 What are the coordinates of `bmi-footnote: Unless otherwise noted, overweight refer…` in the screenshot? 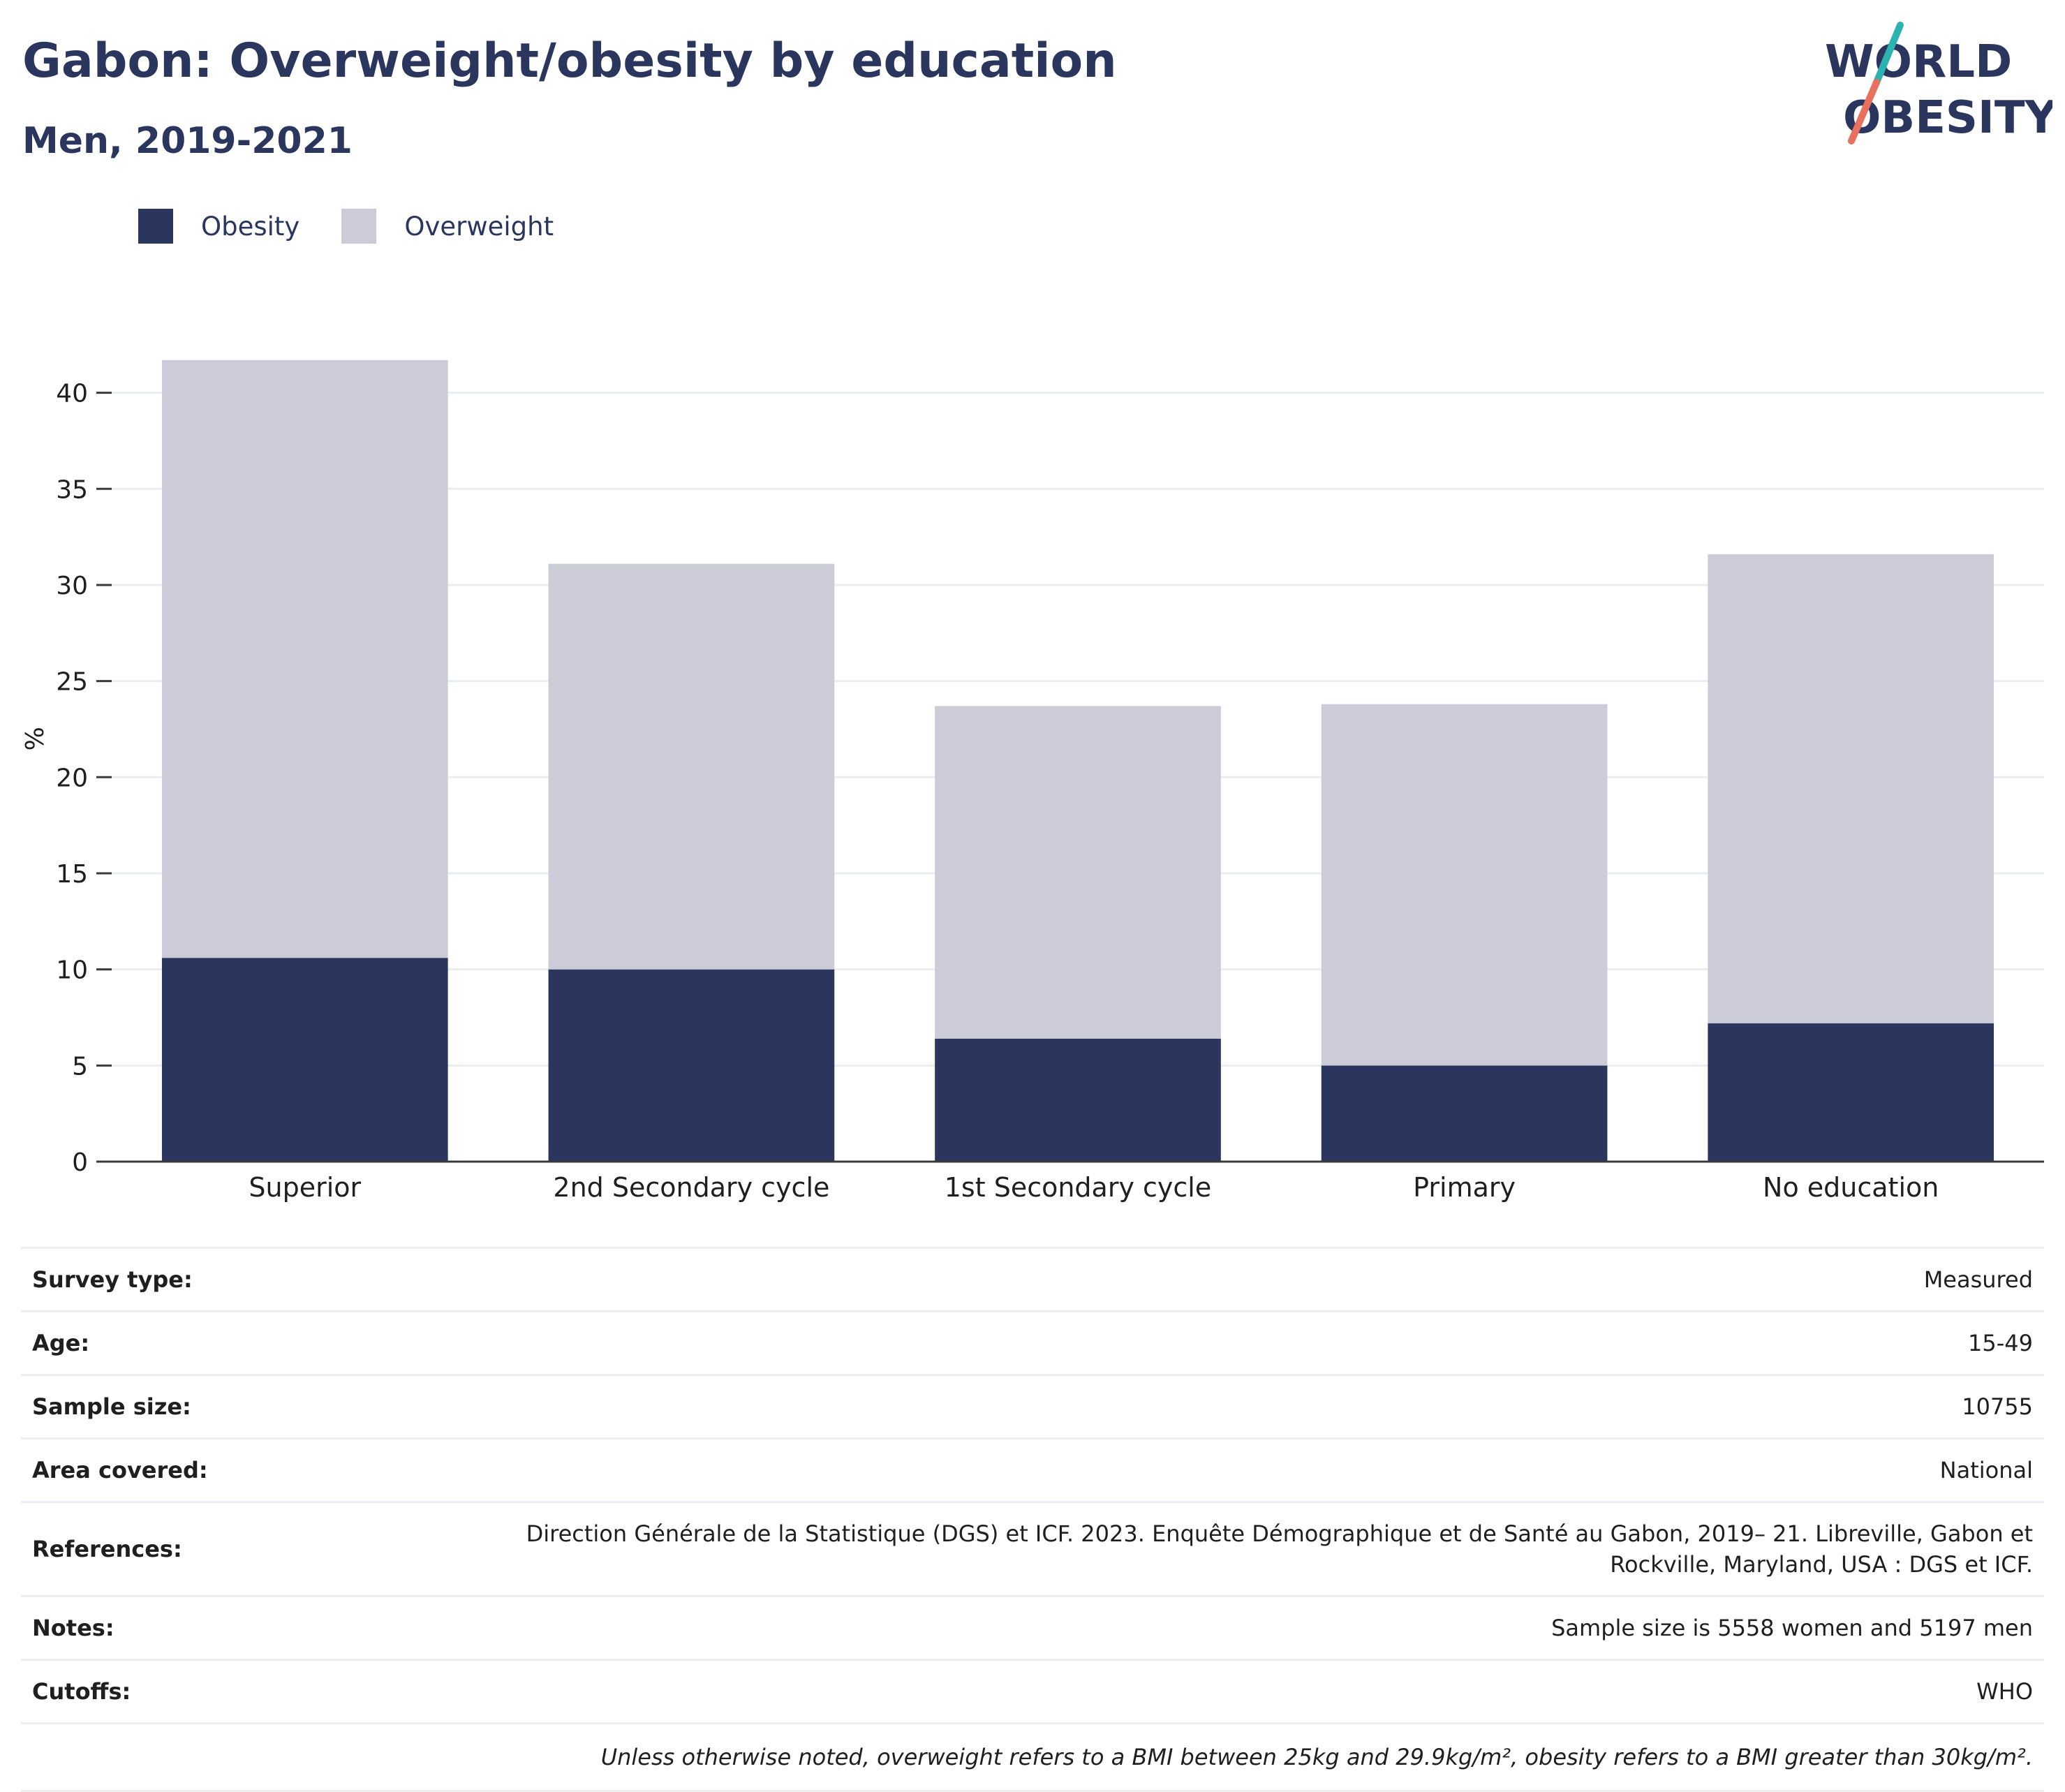 It's located at (1032, 1758).